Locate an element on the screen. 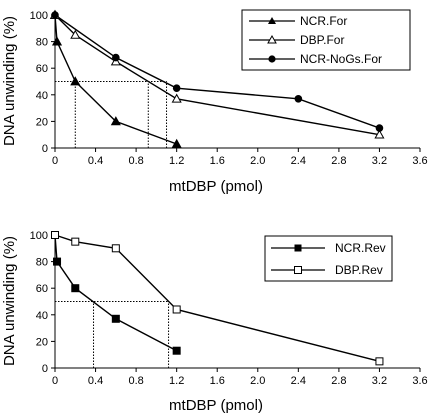 This screenshot has height=417, width=428. filled-triangle-icon is located at coordinates (272, 20).